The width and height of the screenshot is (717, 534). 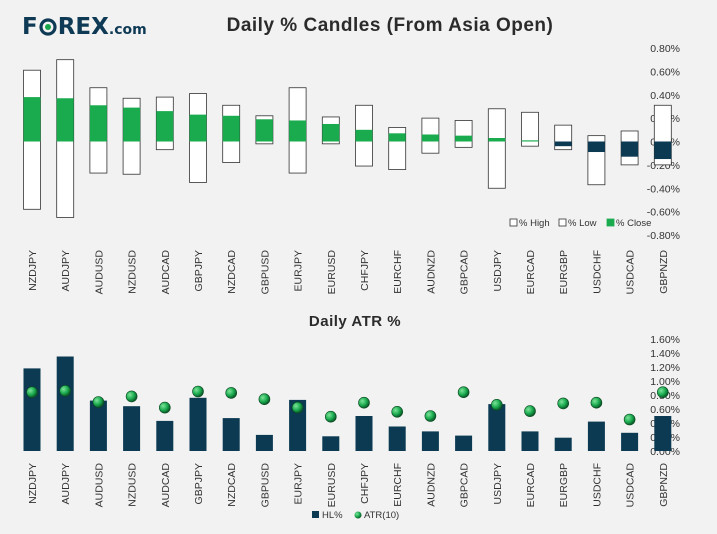 What do you see at coordinates (564, 272) in the screenshot?
I see `candle-x-tick: EURGBP` at bounding box center [564, 272].